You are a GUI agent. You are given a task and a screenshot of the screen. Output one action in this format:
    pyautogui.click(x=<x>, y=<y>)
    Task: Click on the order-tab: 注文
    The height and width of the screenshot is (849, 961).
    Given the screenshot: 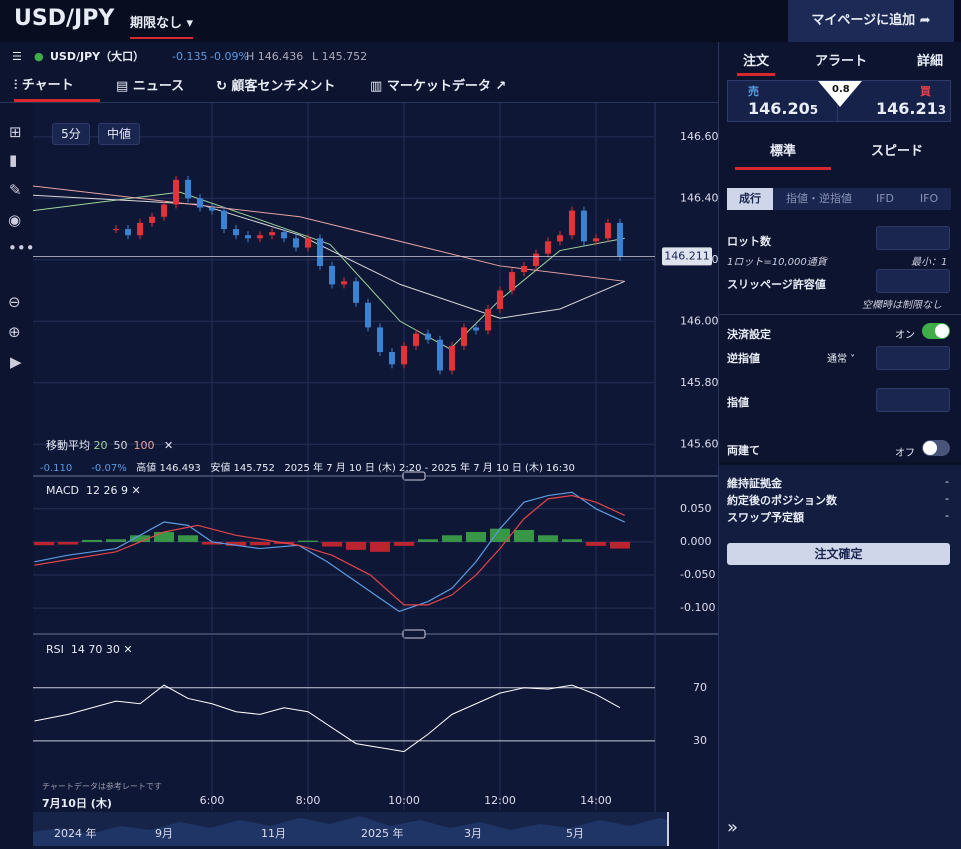 What is the action you would take?
    pyautogui.click(x=756, y=63)
    